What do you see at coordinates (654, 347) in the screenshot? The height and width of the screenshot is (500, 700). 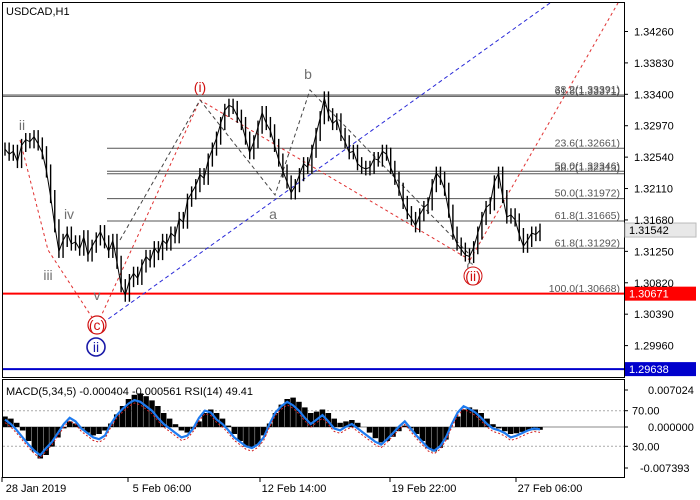 I see `y-tick-label: 1.29960` at bounding box center [654, 347].